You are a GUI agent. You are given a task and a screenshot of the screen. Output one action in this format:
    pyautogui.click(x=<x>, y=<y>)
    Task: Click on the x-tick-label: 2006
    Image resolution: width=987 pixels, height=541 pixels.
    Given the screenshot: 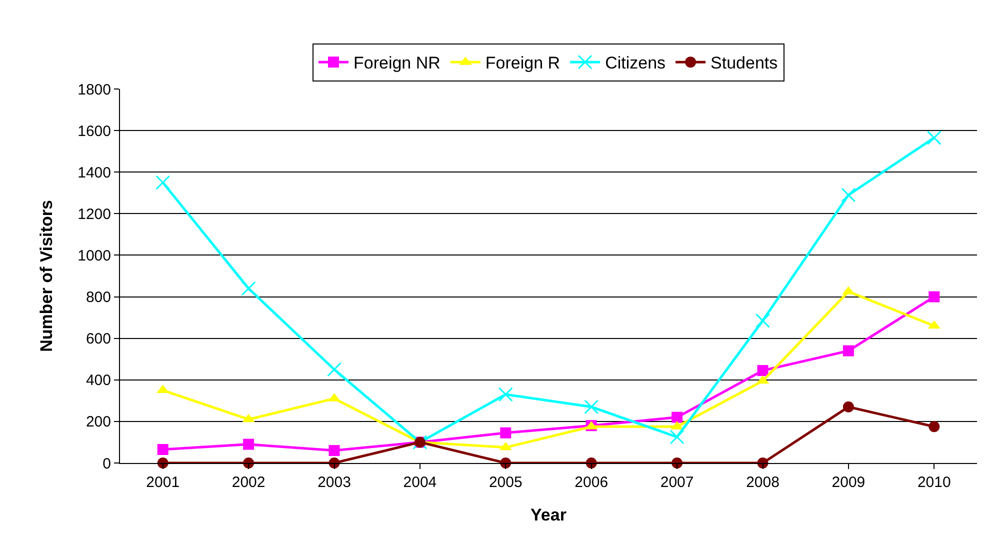 What is the action you would take?
    pyautogui.click(x=591, y=482)
    